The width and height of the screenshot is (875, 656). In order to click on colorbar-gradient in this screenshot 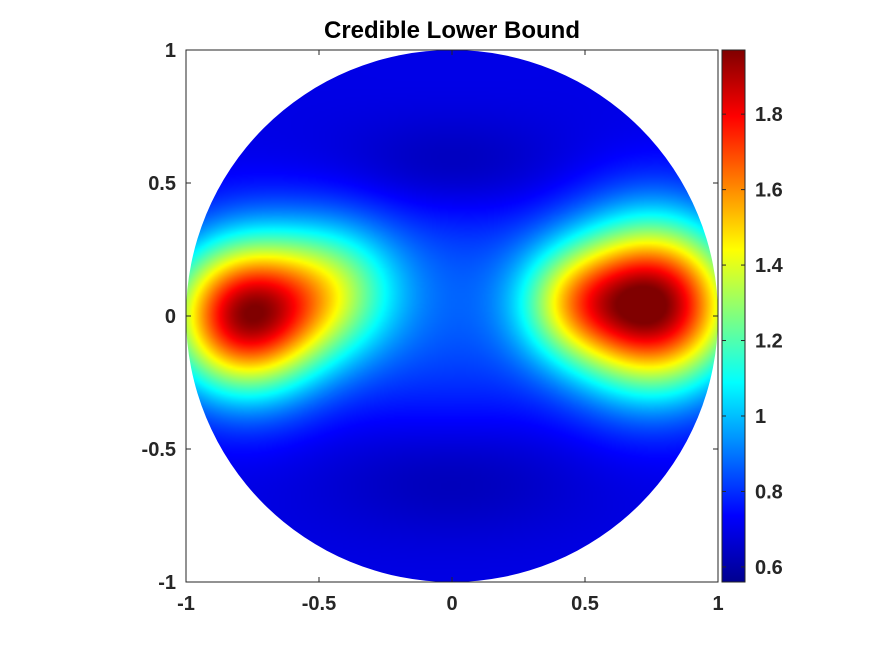, I will do `click(733, 316)`.